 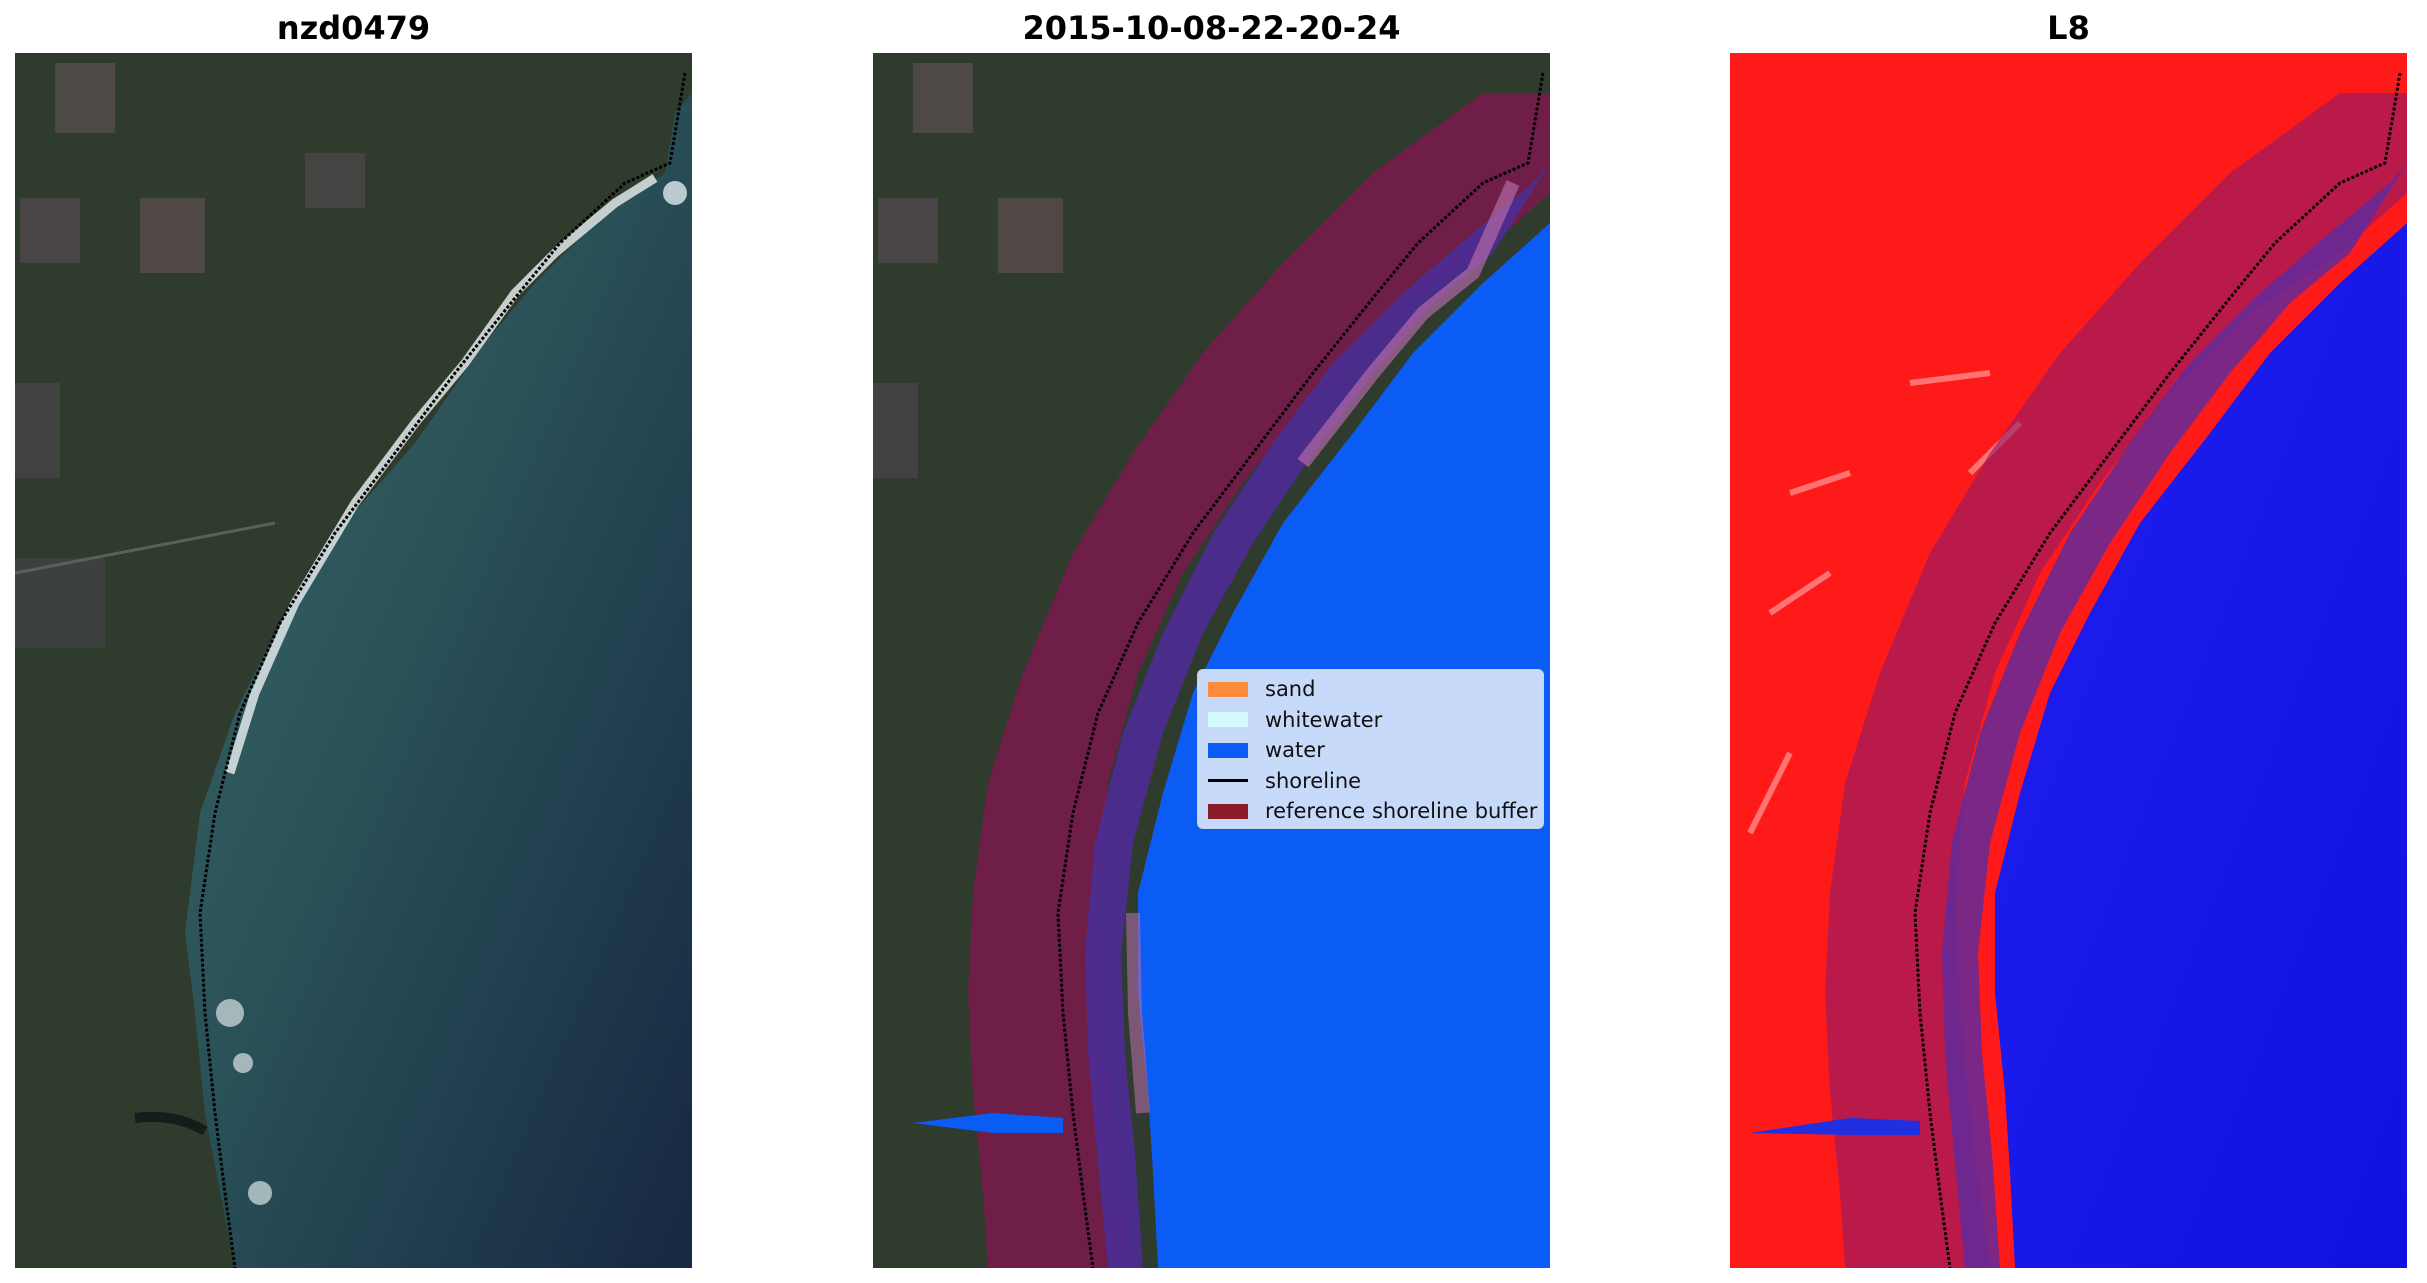 I want to click on legend-item-buffer: reference shoreline buffer, so click(x=1375, y=811).